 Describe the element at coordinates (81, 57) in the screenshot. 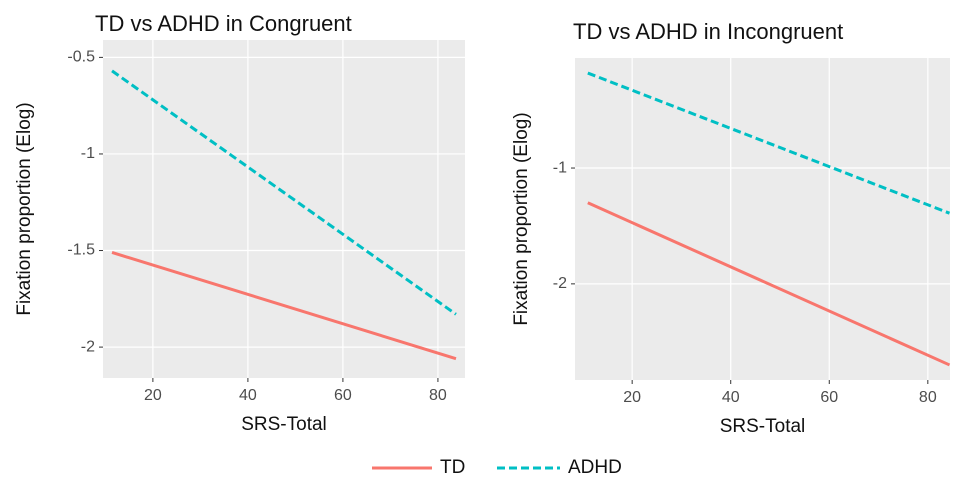

I see `y-tick-label: -0.5` at that location.